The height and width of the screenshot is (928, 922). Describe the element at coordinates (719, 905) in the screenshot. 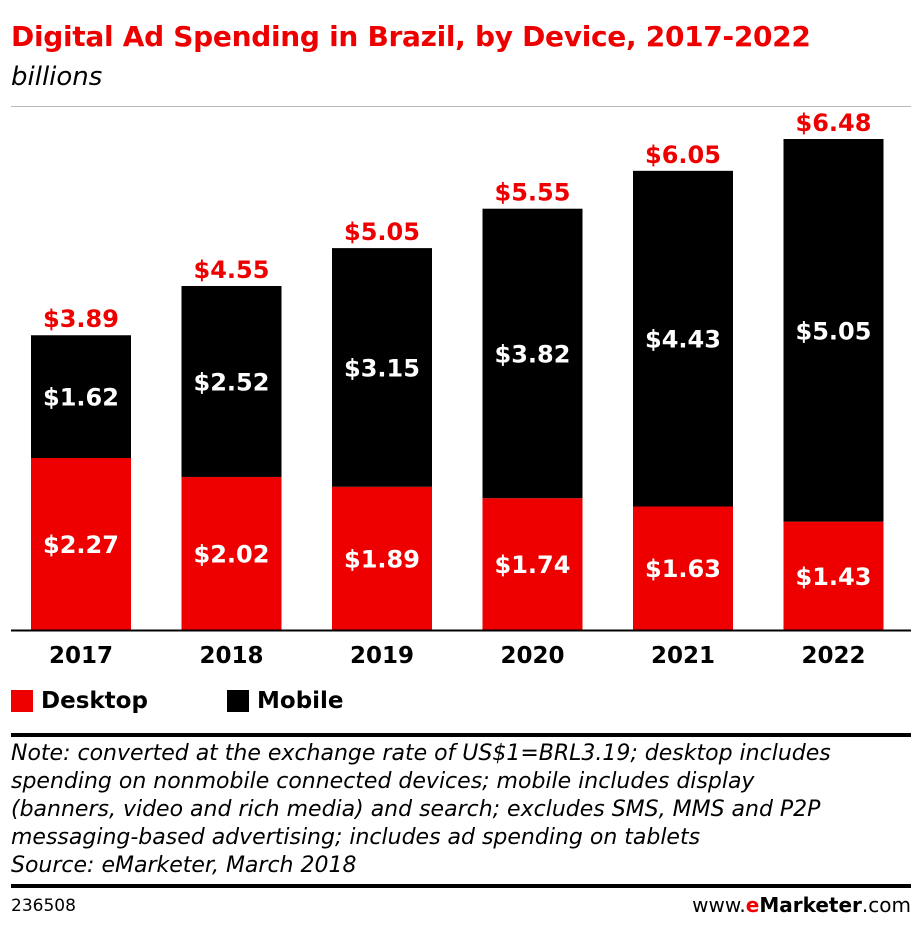

I see `brand-prefix: www.` at that location.